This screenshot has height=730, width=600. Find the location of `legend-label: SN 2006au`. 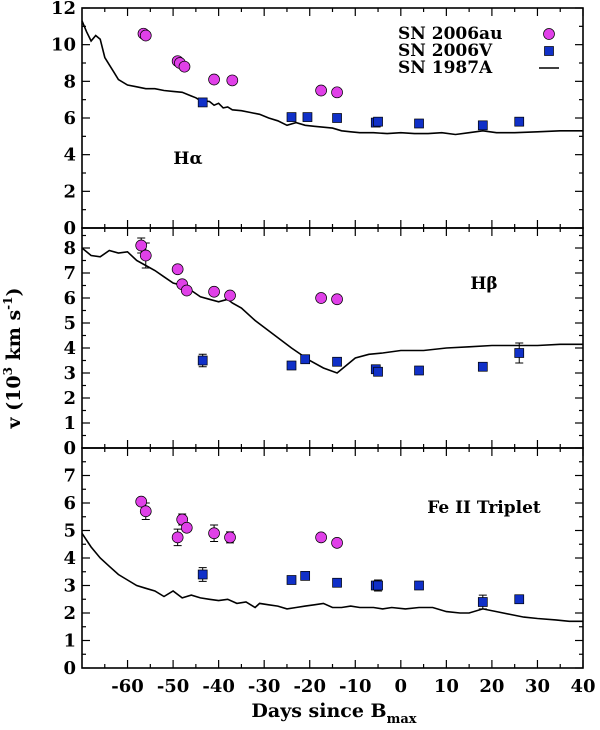

legend-label: SN 2006au is located at coordinates (450, 34).